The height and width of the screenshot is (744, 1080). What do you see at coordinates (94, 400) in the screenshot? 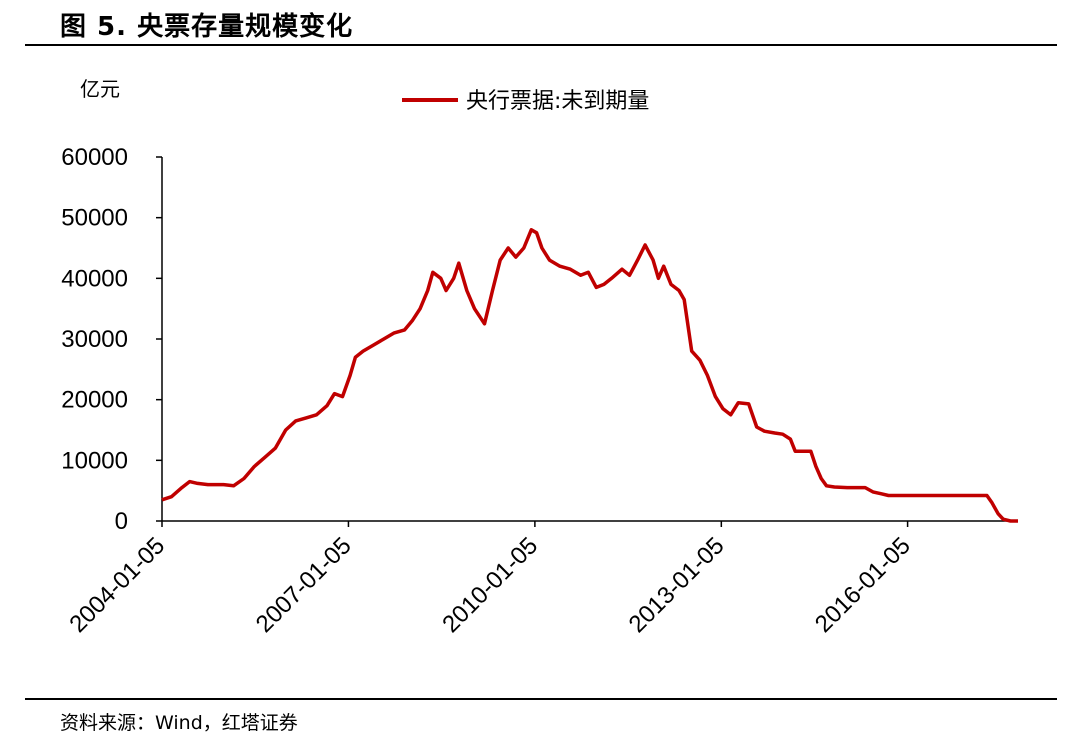
I see `y-tick-label: 20000` at bounding box center [94, 400].